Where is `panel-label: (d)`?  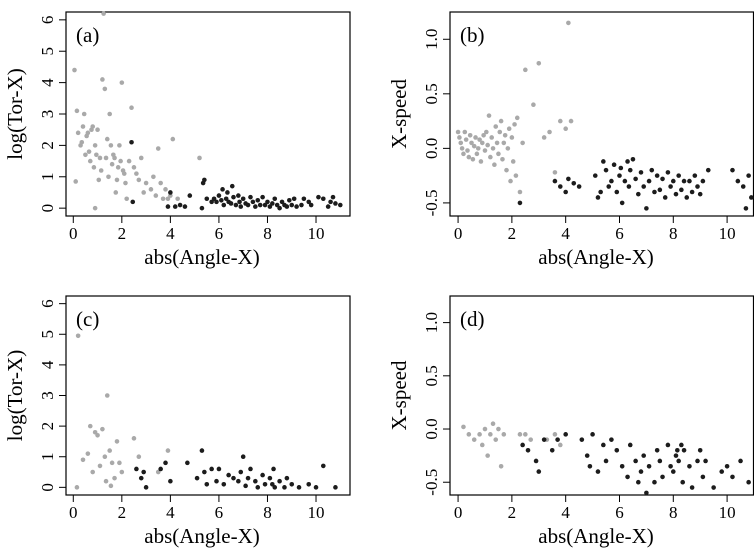 panel-label: (d) is located at coordinates (472, 319).